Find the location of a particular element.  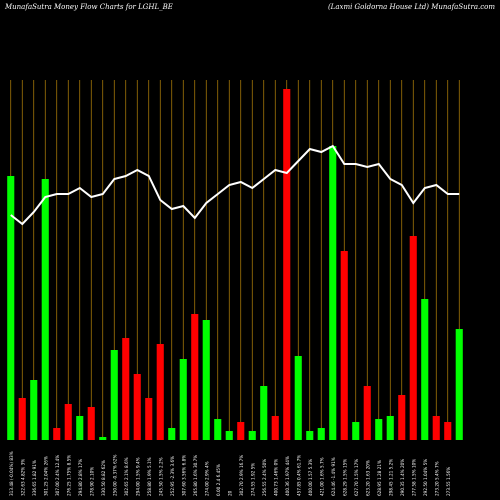

x-tick-label: 278.90 2.10% is located at coordinates (91, 481).